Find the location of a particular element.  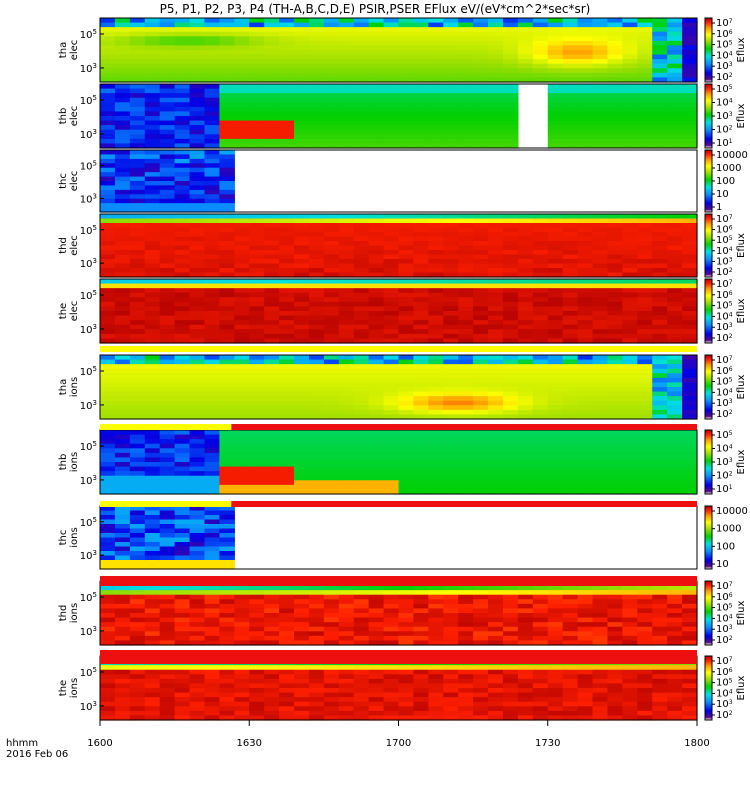

panel-frame is located at coordinates (398, 181).